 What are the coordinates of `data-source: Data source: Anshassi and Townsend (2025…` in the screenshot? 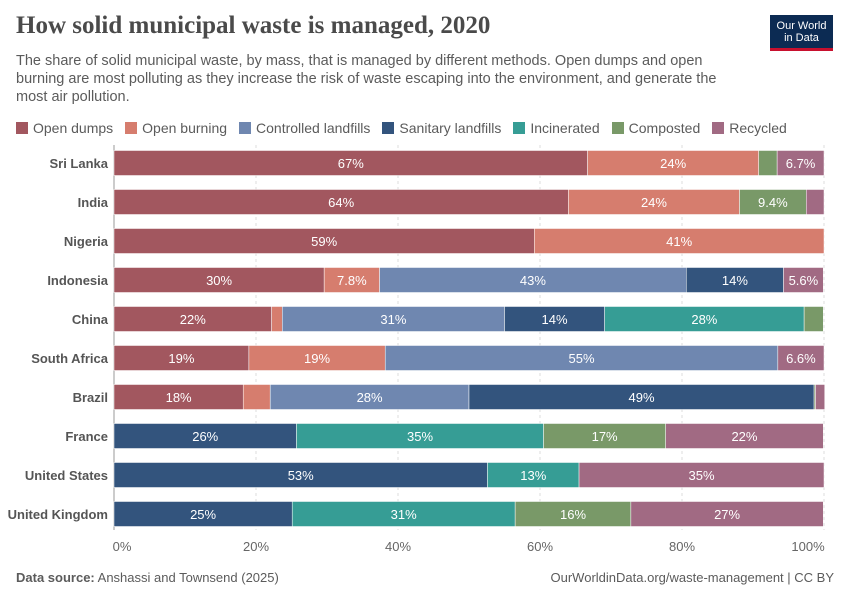 It's located at (147, 577).